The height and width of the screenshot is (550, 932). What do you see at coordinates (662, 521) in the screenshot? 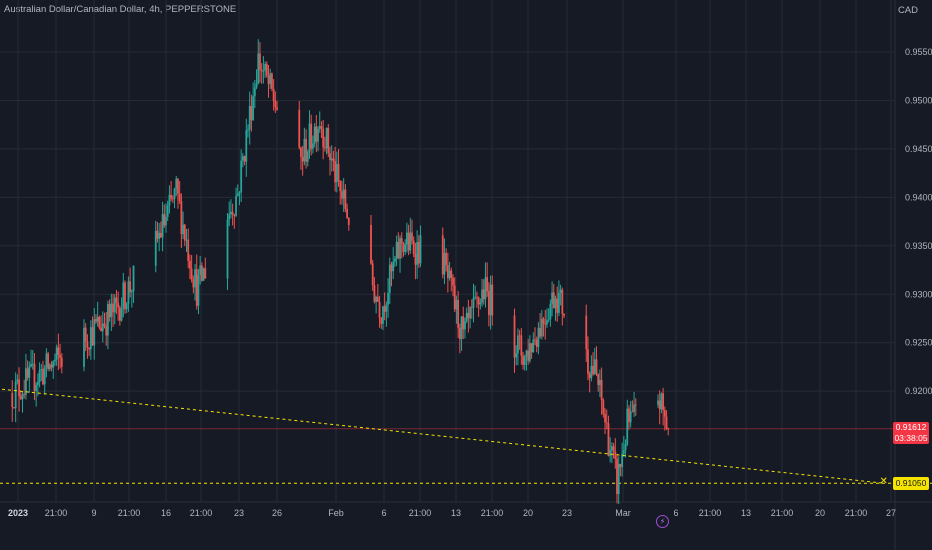
I see `lightning-icon: ⚡` at bounding box center [662, 521].